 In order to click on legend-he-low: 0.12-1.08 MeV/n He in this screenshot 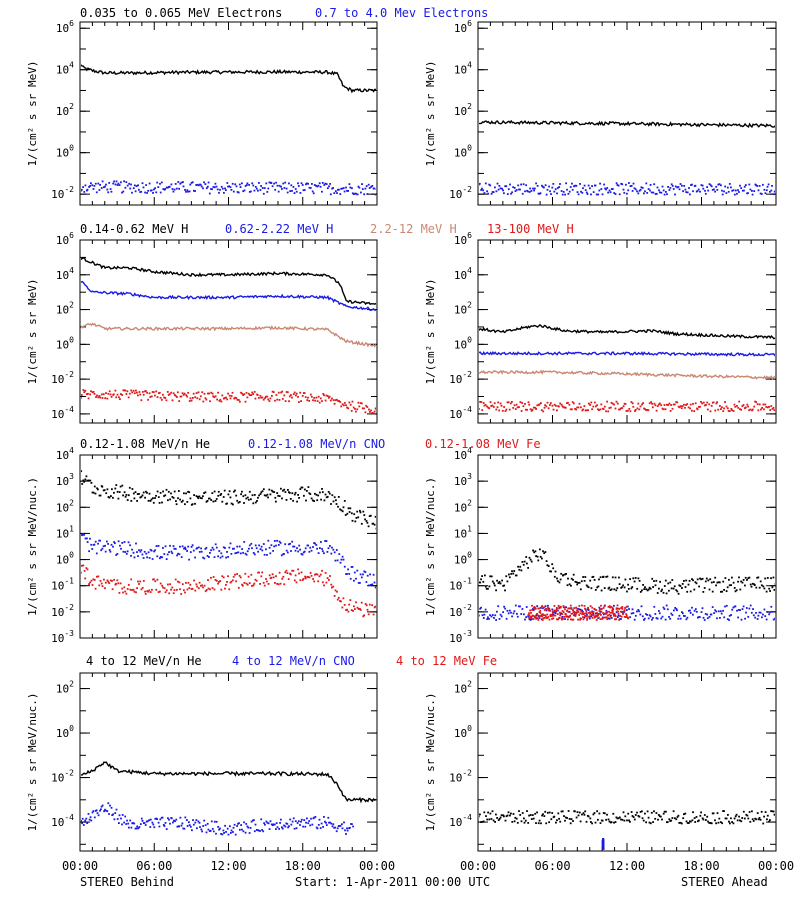, I will do `click(145, 444)`.